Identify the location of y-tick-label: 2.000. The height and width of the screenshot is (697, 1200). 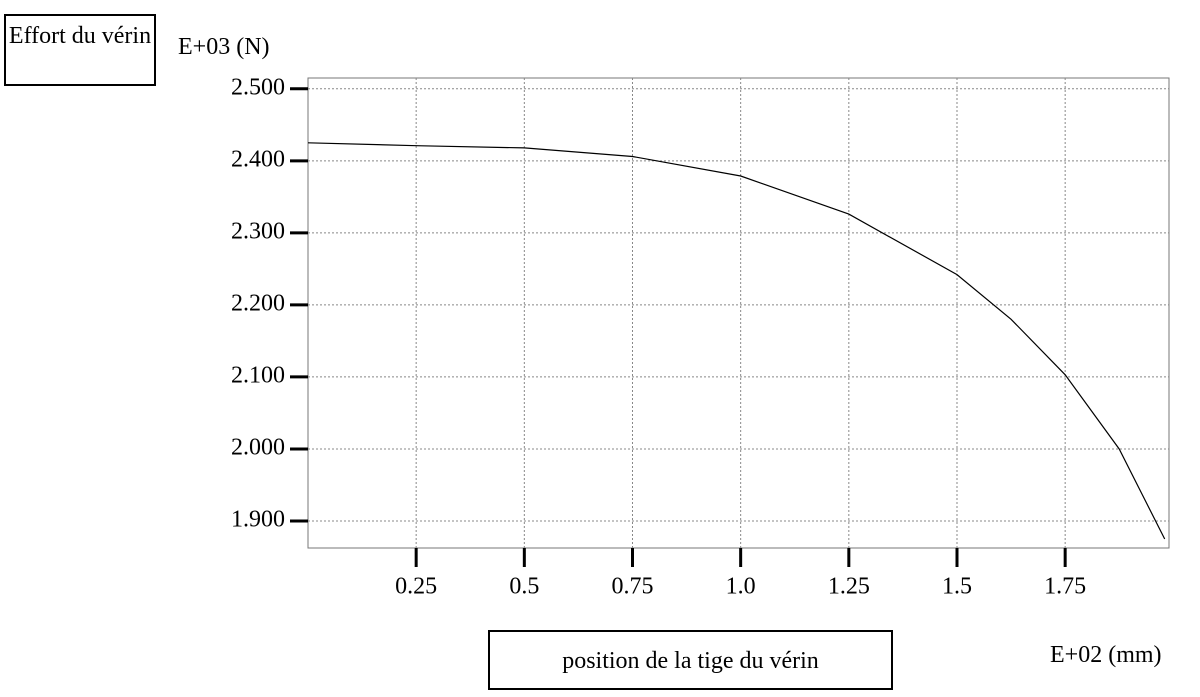
(258, 447).